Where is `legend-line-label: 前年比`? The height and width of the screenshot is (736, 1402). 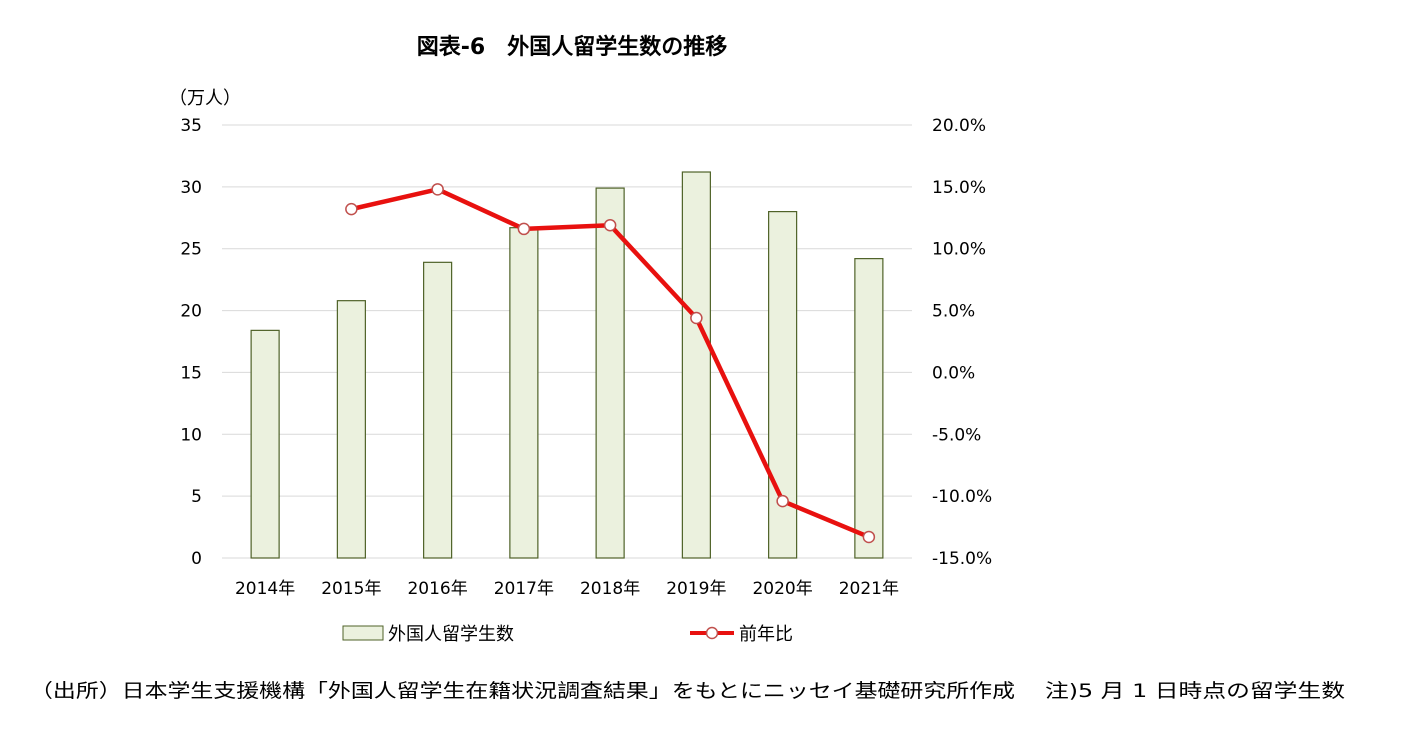
legend-line-label: 前年比 is located at coordinates (766, 634).